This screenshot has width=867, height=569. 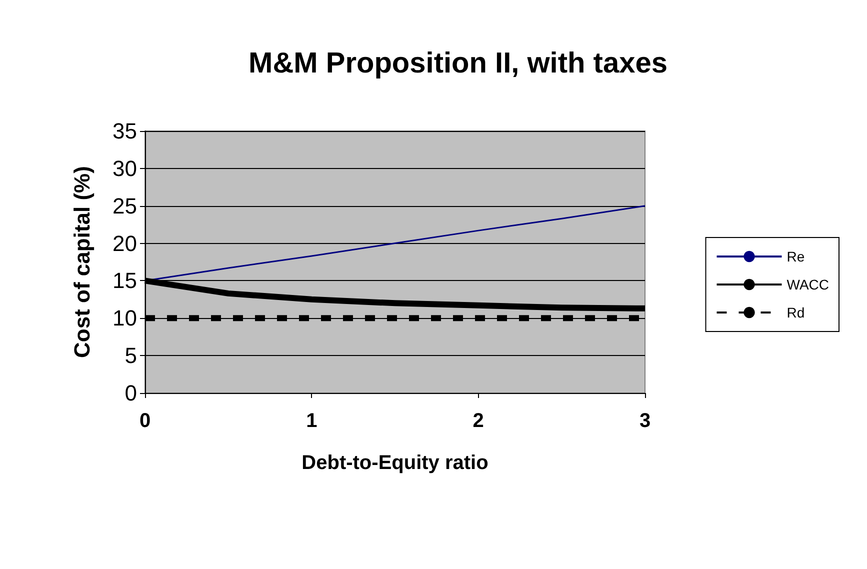 I want to click on y-tick-label: 35, so click(x=124, y=131).